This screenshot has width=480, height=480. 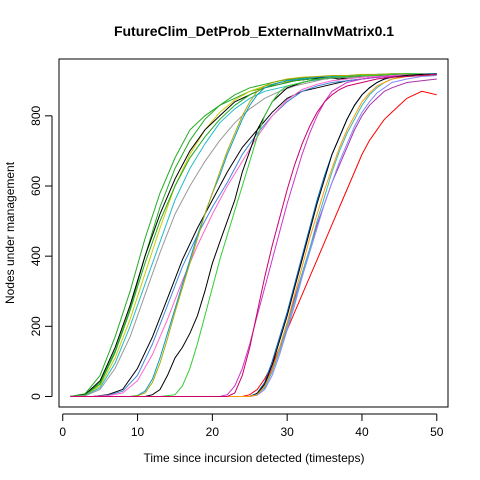 I want to click on y-tick-label: 0, so click(x=36, y=396).